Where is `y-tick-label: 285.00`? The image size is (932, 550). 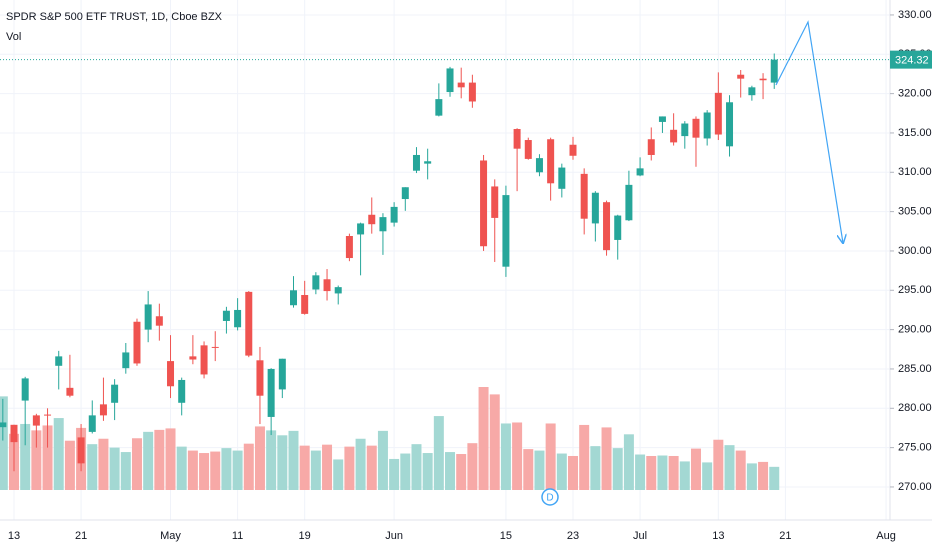 y-tick-label: 285.00 is located at coordinates (915, 369).